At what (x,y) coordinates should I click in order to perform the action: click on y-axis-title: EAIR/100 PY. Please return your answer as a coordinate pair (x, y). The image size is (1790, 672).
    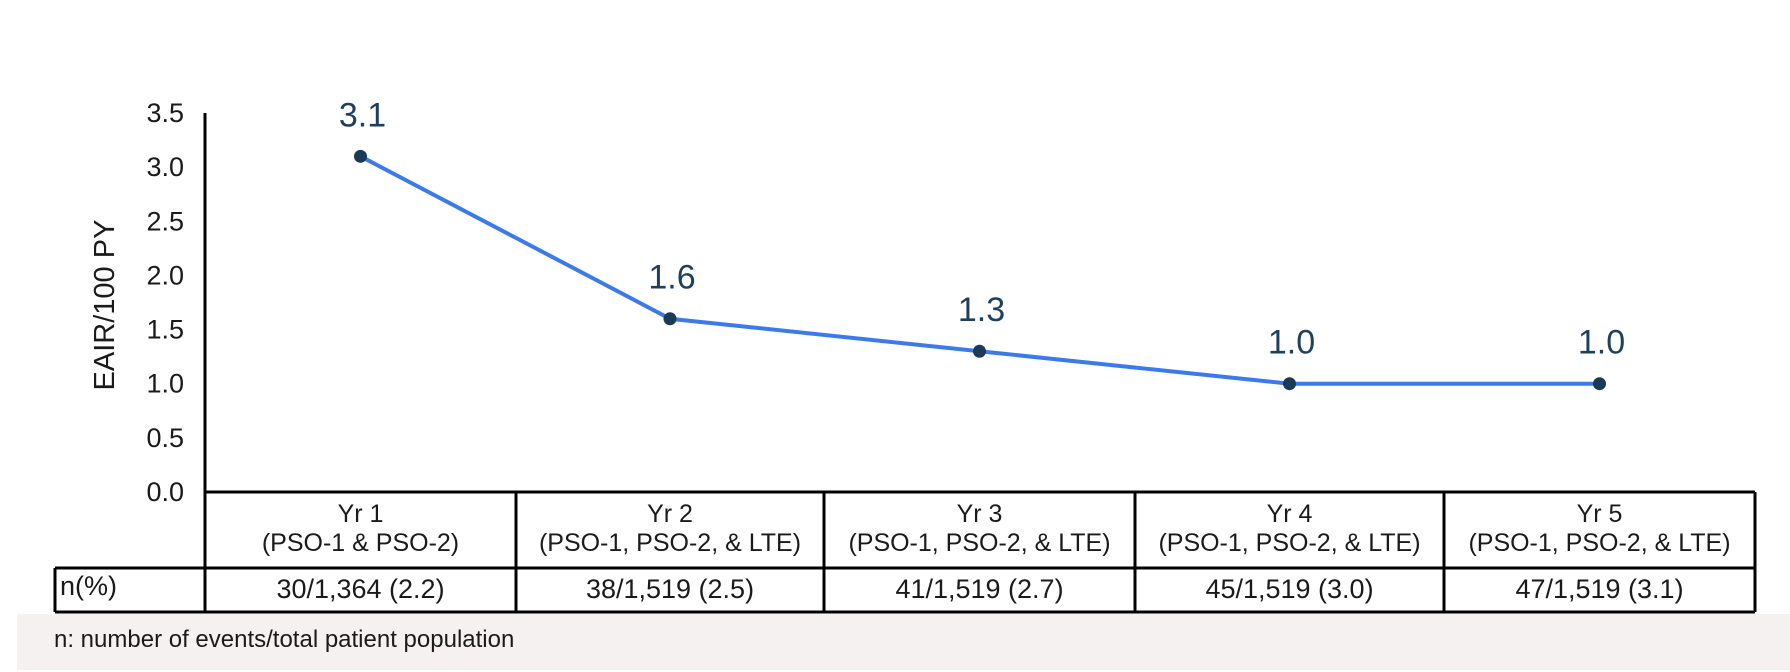
    Looking at the image, I should click on (105, 305).